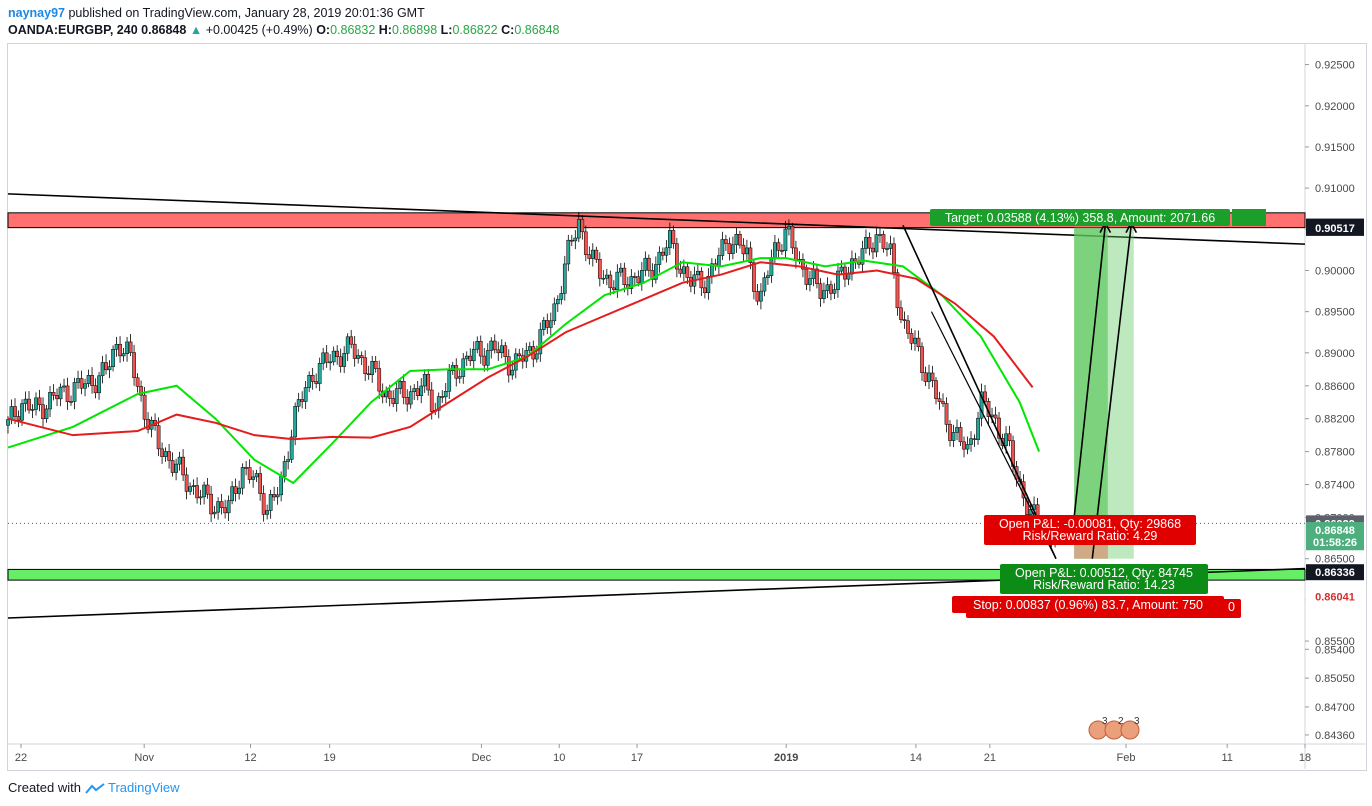 This screenshot has height=806, width=1372. Describe the element at coordinates (1335, 642) in the screenshot. I see `y-tick-label: 0.85500` at that location.